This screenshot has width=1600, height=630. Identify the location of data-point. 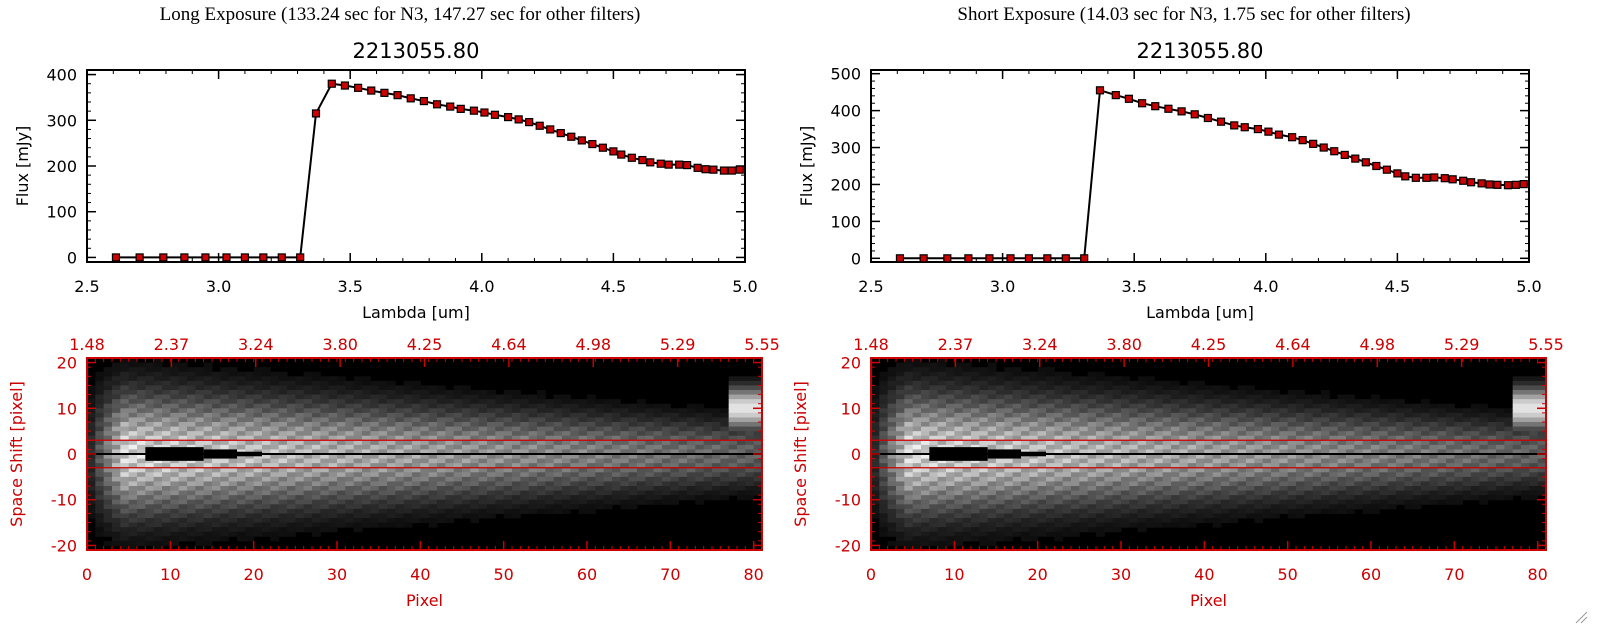
(660, 163).